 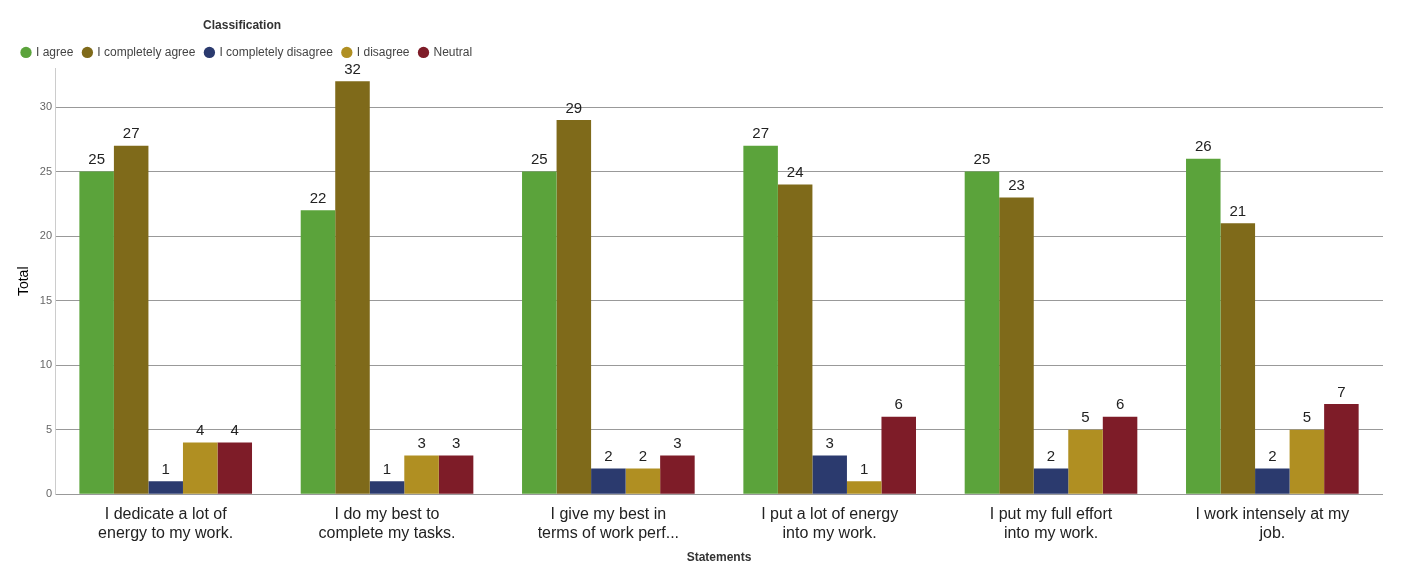 I want to click on legend-label: I completely disagree, so click(x=276, y=51).